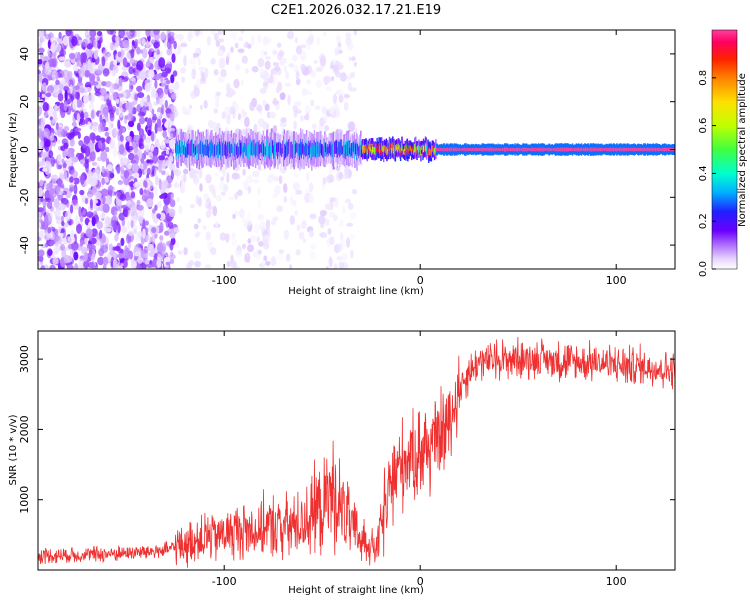 This screenshot has width=750, height=600. I want to click on heatmap-region-transition-band, so click(399, 149).